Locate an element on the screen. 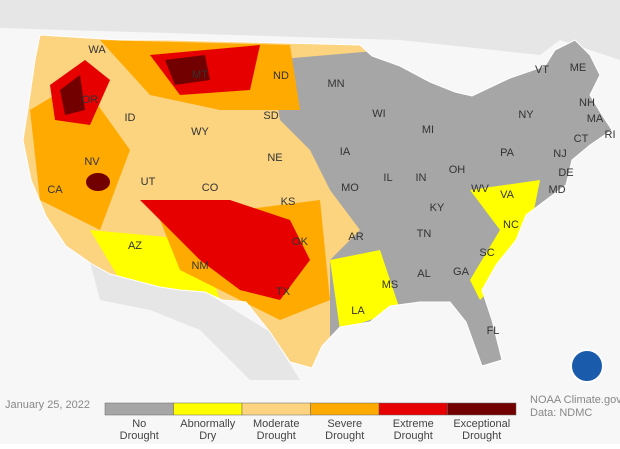  legend-label: Abnormally is located at coordinates (208, 424).